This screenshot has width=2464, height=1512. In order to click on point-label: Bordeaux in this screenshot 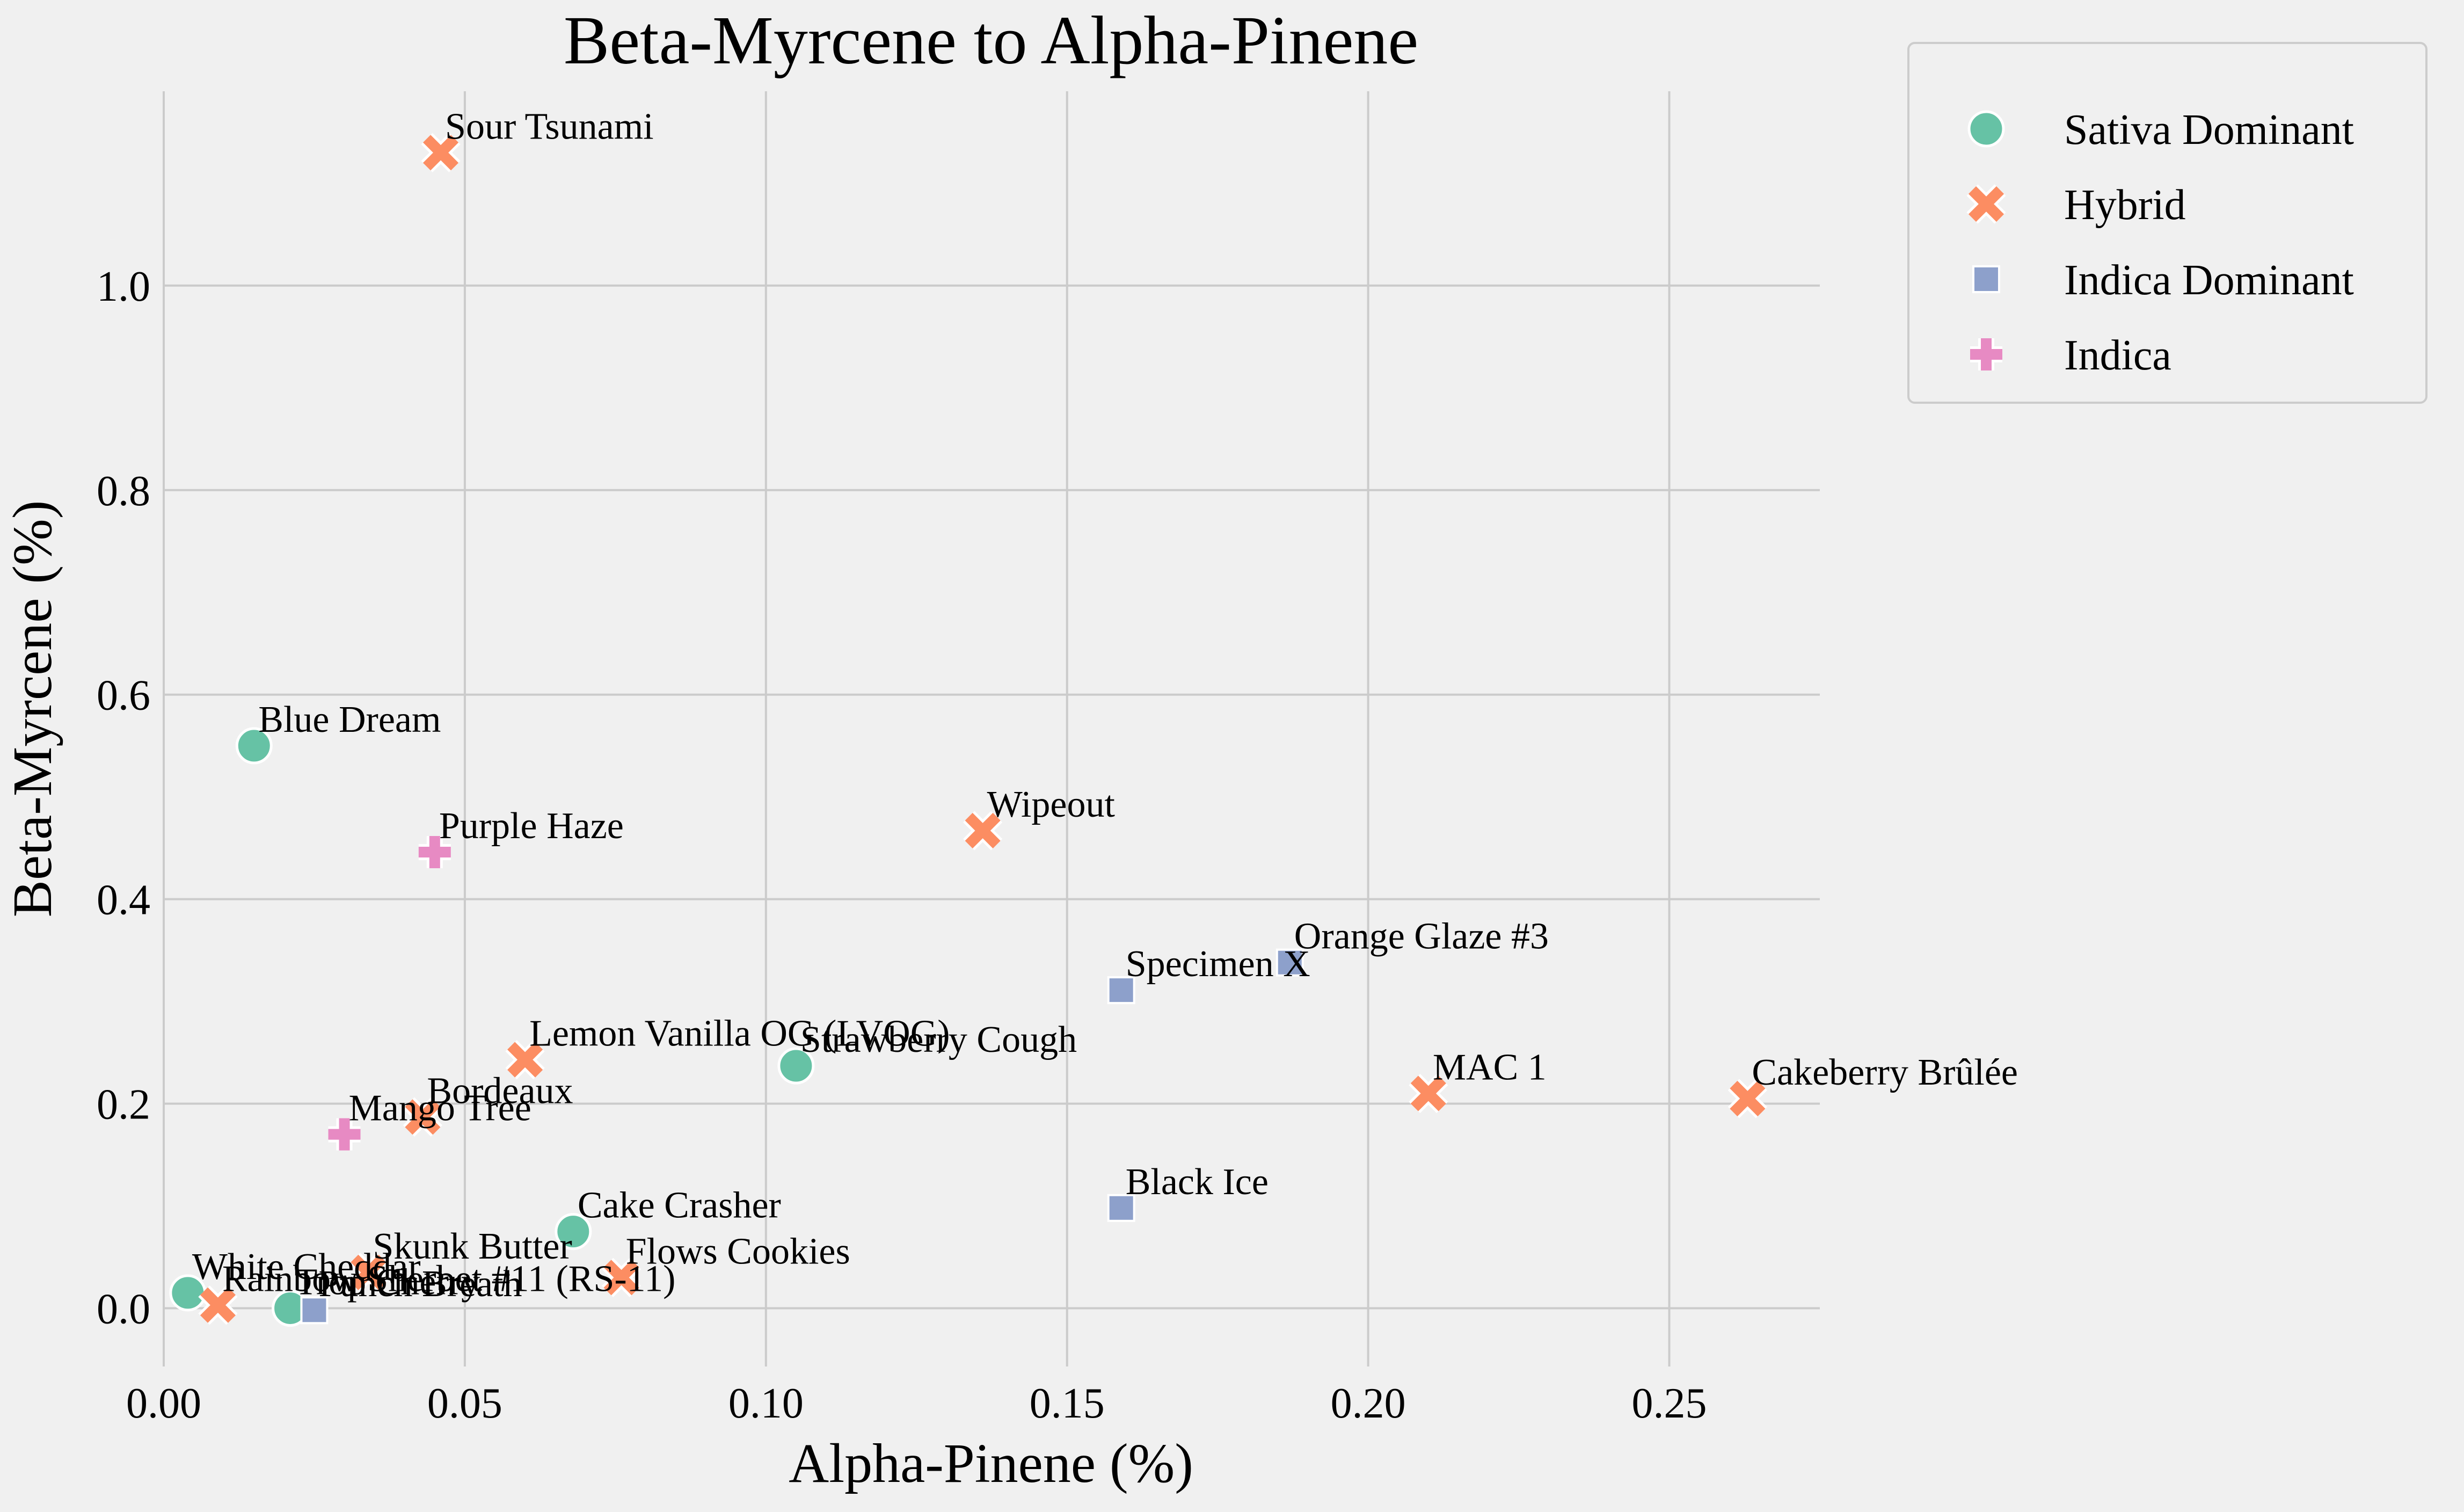, I will do `click(500, 1090)`.